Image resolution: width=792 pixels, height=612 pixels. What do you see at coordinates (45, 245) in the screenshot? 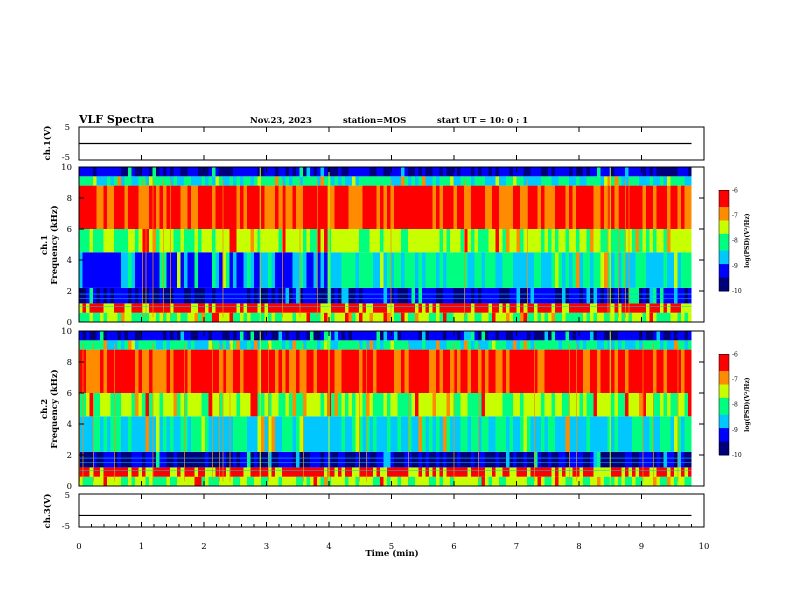
I see `ch1-spectrogram-ylabel-channel: ch.1` at bounding box center [45, 245].